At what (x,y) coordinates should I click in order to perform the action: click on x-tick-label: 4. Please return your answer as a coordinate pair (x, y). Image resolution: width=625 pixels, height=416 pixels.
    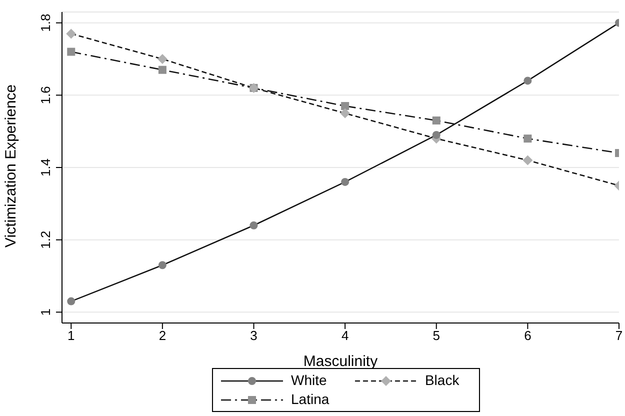
    Looking at the image, I should click on (345, 336).